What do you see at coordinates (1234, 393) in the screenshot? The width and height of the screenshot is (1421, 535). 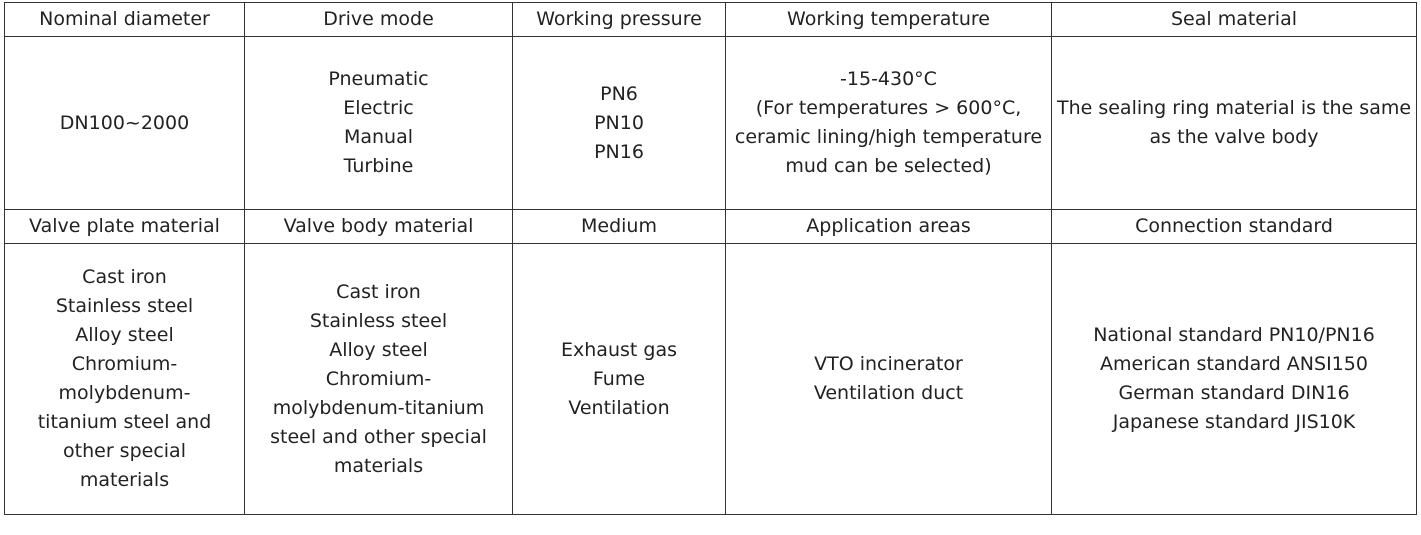 I see `cell-line: German standard DIN16` at bounding box center [1234, 393].